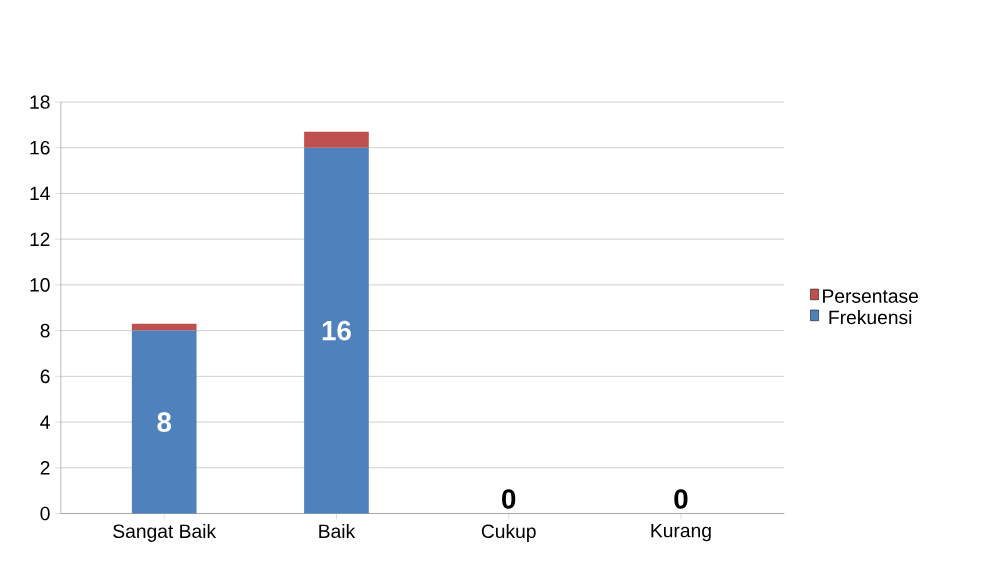 The width and height of the screenshot is (1008, 571). What do you see at coordinates (40, 102) in the screenshot?
I see `y-tick-label: 18` at bounding box center [40, 102].